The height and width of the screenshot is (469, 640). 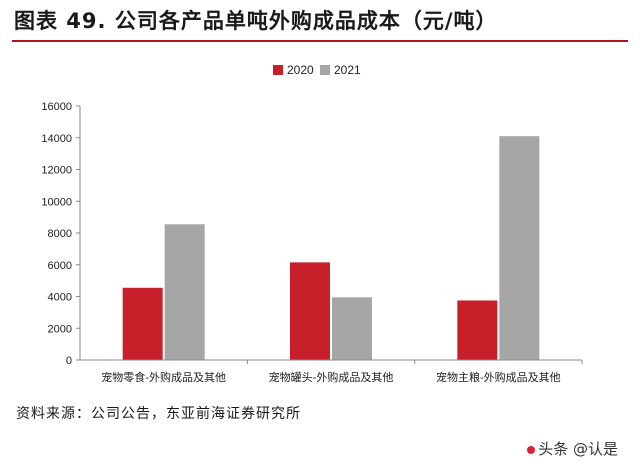 I want to click on title-rule, so click(x=320, y=41).